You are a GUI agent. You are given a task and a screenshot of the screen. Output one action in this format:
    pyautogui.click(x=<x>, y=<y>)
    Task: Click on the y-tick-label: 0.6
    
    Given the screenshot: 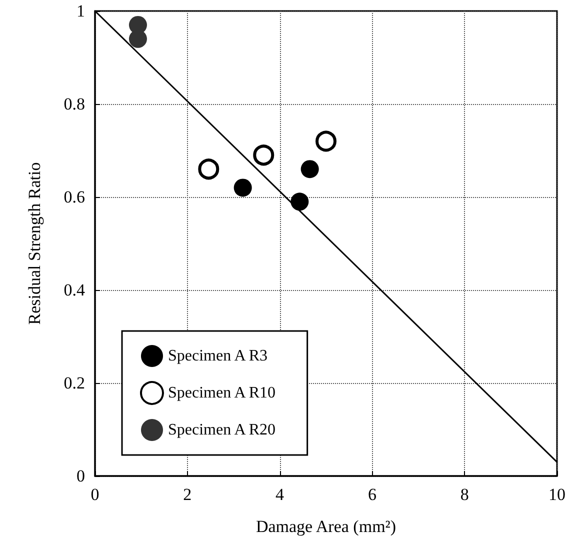 What is the action you would take?
    pyautogui.click(x=74, y=197)
    